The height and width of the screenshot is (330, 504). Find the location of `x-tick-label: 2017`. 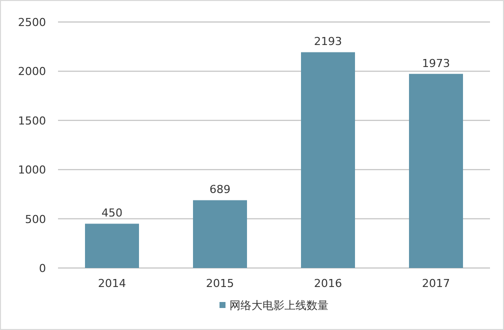

x-tick-label: 2017 is located at coordinates (436, 283).